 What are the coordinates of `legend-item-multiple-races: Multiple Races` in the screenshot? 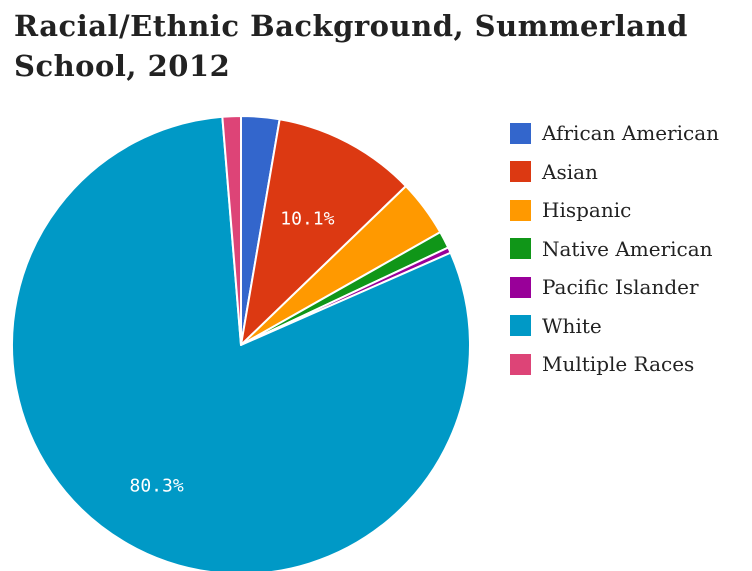 It's located at (614, 364).